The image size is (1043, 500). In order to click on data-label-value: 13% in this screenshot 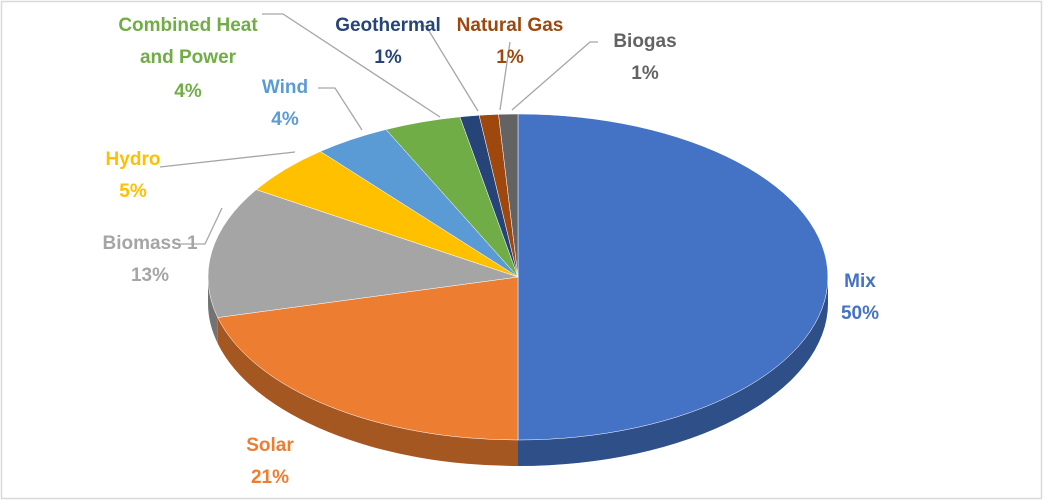, I will do `click(150, 275)`.